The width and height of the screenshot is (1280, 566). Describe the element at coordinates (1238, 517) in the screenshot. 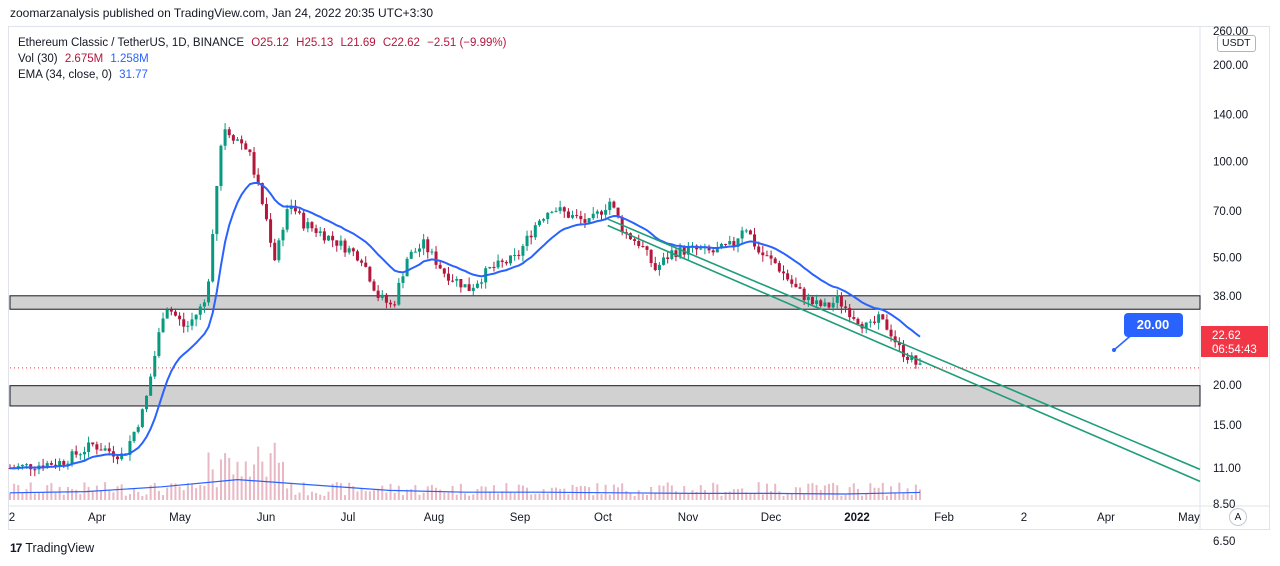

I see `auto-scale-button: A` at that location.